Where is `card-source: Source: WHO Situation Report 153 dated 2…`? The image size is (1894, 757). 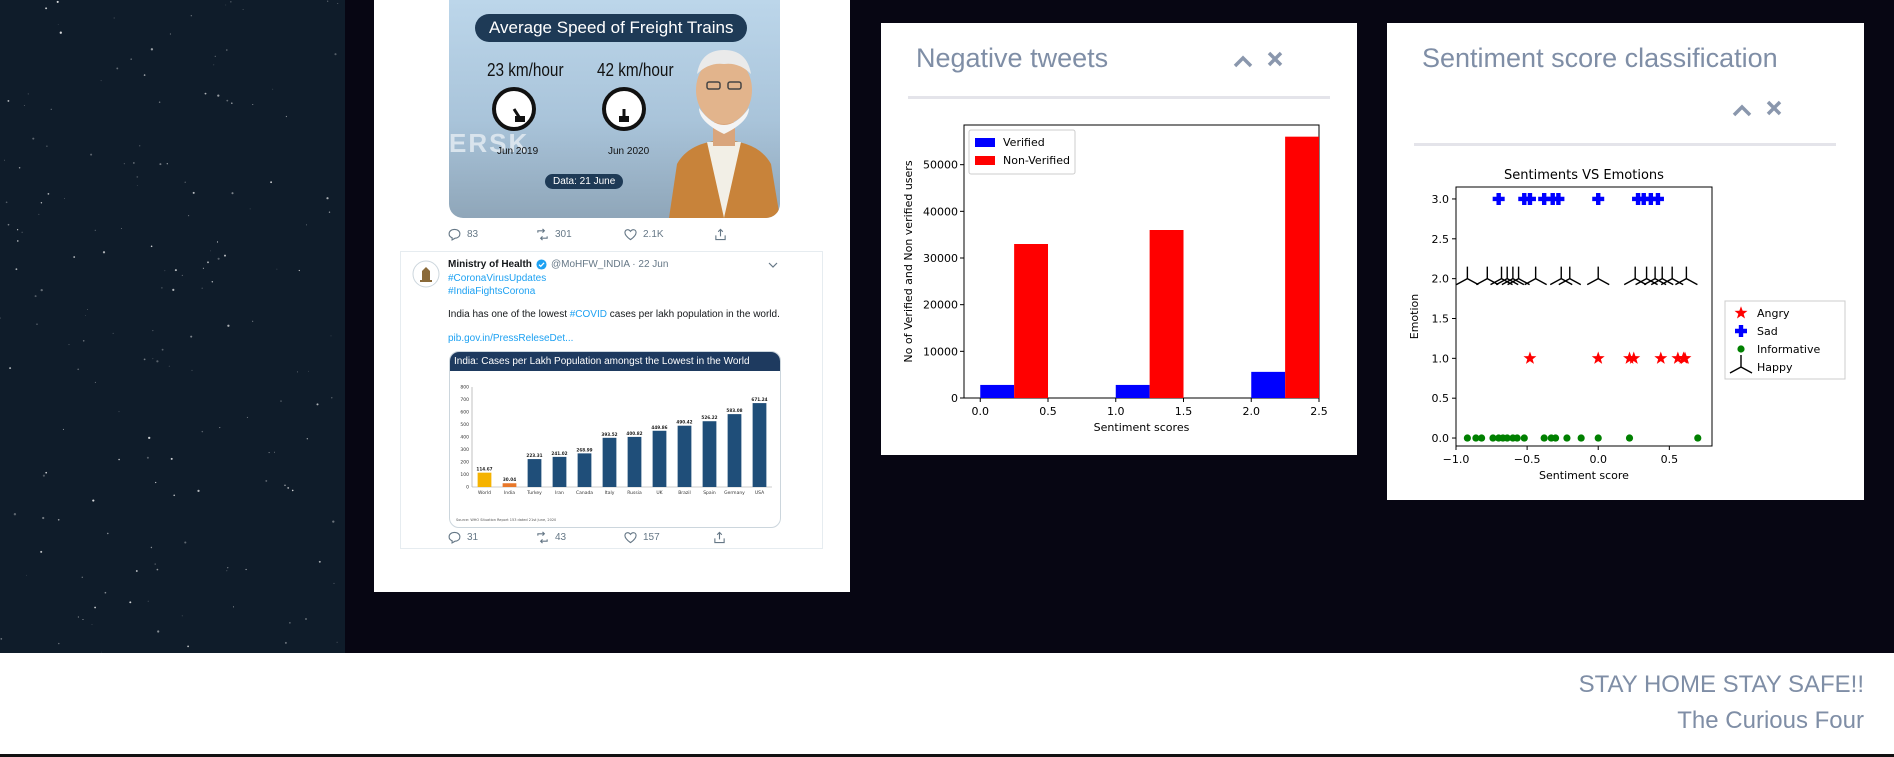 card-source: Source: WHO Situation Report 153 dated 2… is located at coordinates (506, 520).